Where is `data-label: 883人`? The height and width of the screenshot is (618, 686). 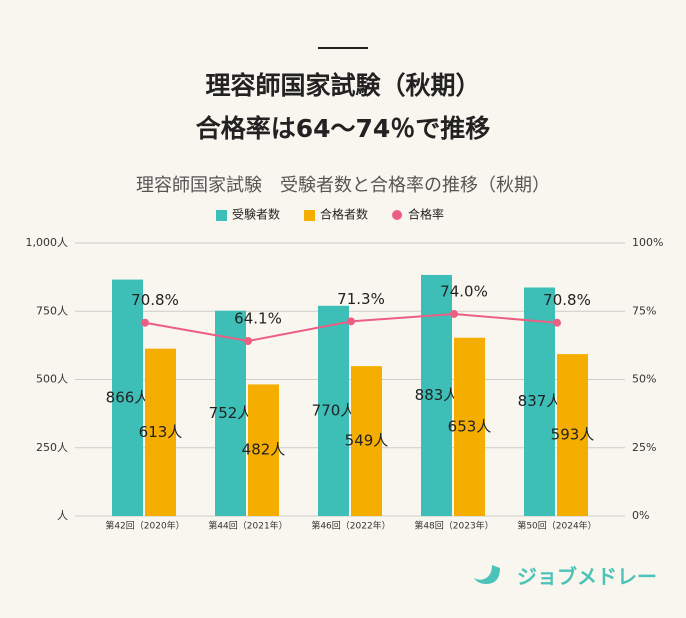 data-label: 883人 is located at coordinates (437, 395).